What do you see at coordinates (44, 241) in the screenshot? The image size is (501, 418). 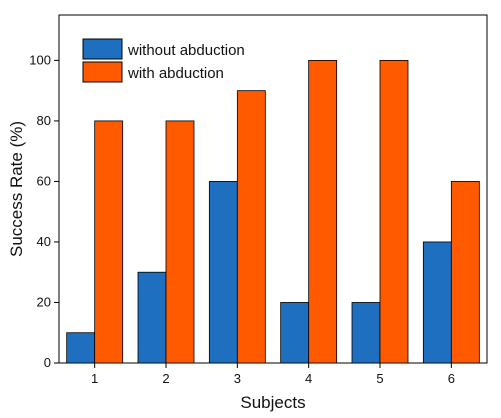 I see `y-tick-label: 40` at bounding box center [44, 241].